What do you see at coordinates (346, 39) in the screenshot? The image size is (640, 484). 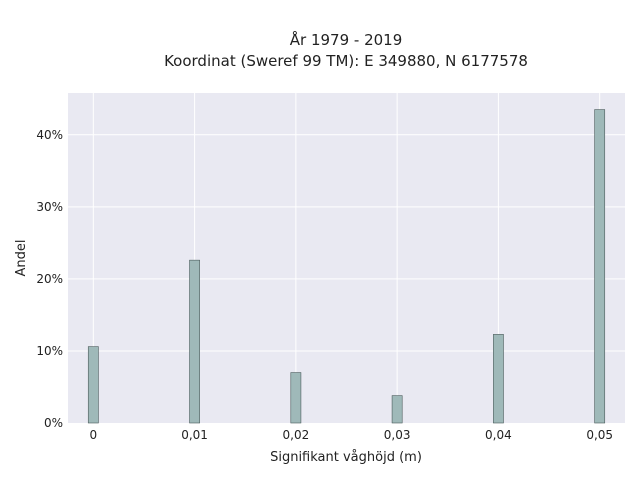 I see `chart-title: År 1979 - 2019` at bounding box center [346, 39].